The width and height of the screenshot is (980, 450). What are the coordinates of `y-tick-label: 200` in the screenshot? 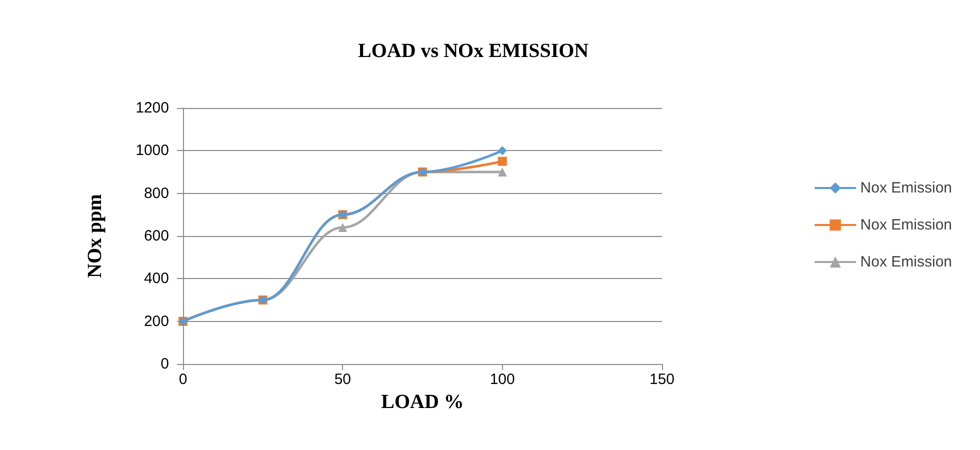 It's located at (156, 321).